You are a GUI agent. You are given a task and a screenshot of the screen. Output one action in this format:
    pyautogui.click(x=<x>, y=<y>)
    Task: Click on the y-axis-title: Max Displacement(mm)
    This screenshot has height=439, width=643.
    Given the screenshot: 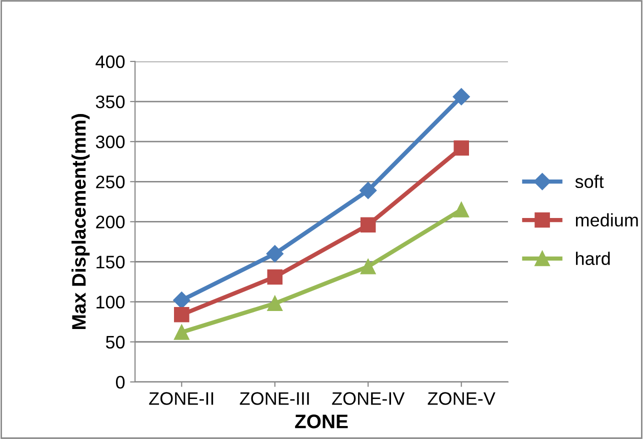 What is the action you would take?
    pyautogui.click(x=81, y=221)
    